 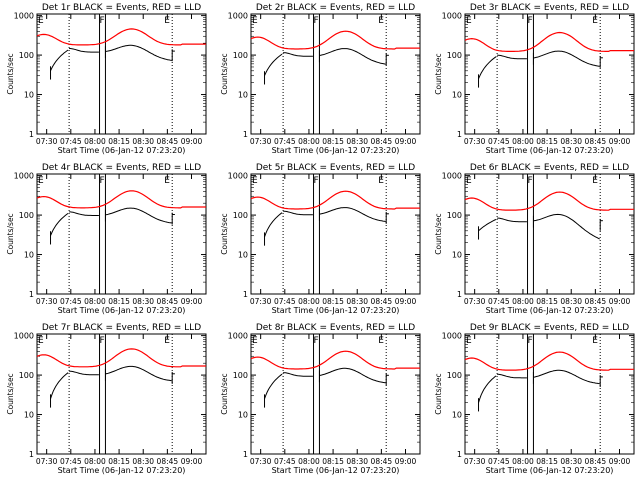 I want to click on panel-title: Det 5r BLACK = Events, RED = LLD, so click(x=335, y=168).